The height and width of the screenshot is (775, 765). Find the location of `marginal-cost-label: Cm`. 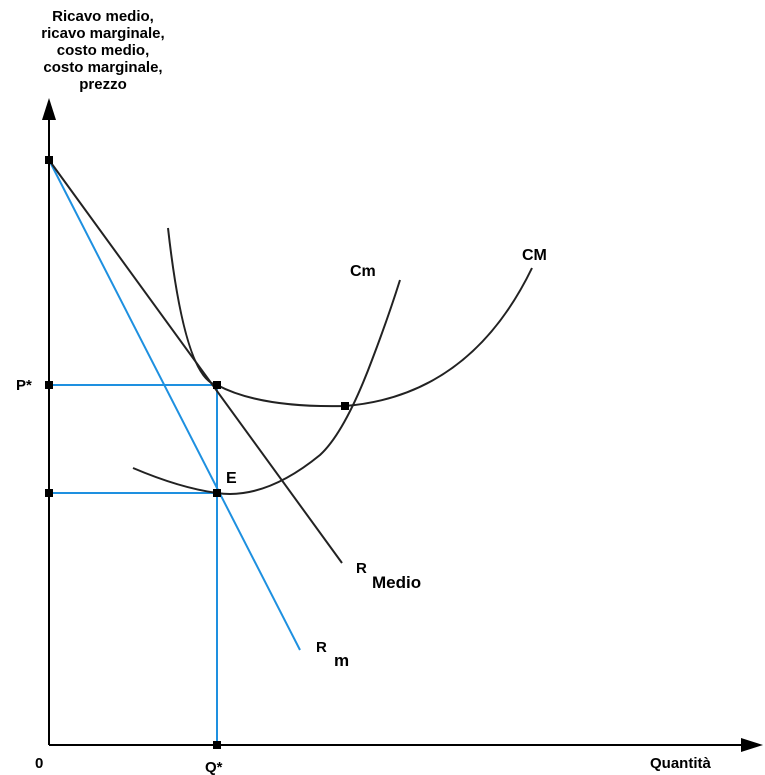

marginal-cost-label: Cm is located at coordinates (363, 271).